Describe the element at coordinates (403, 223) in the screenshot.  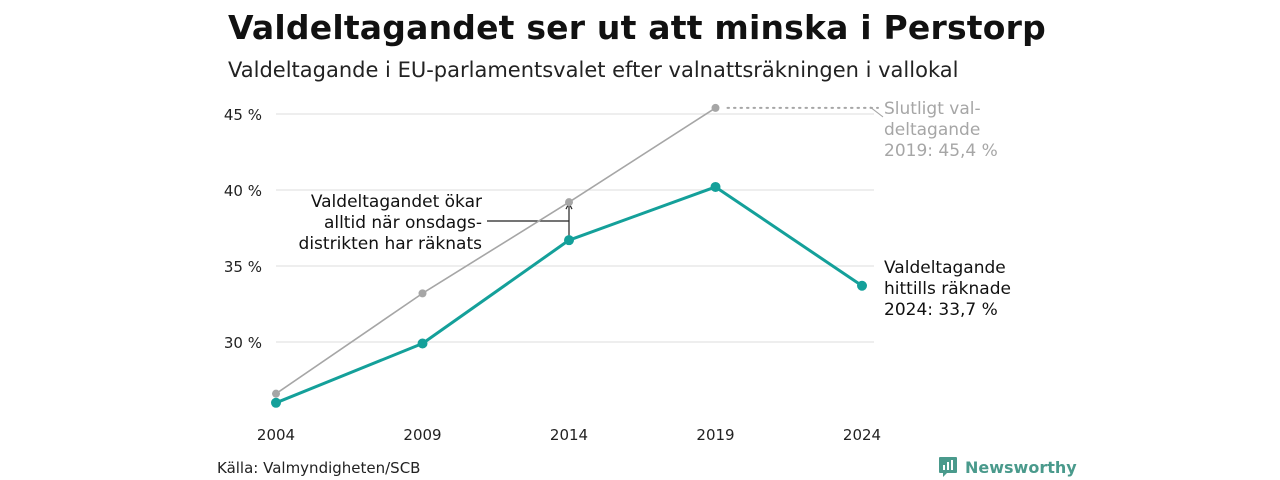
I see `note-label-line: alltid när onsdags-` at that location.